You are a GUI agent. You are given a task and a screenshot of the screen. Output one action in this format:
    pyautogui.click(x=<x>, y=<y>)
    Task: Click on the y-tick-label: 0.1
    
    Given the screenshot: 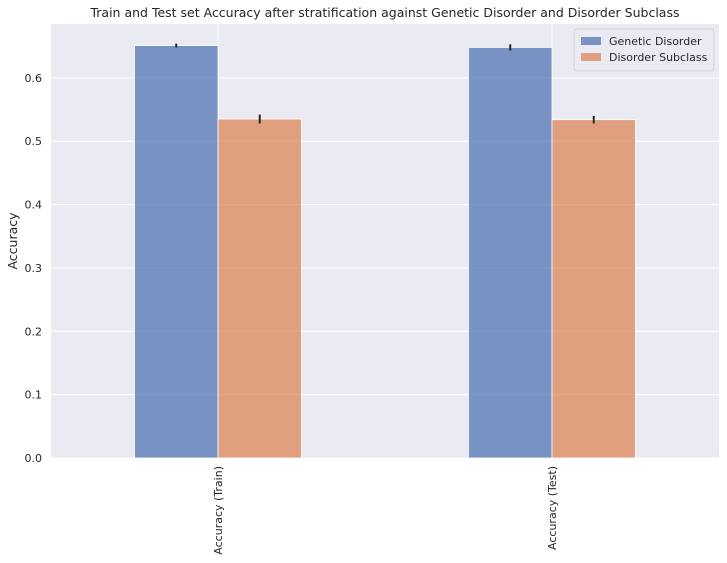 What is the action you would take?
    pyautogui.click(x=34, y=395)
    